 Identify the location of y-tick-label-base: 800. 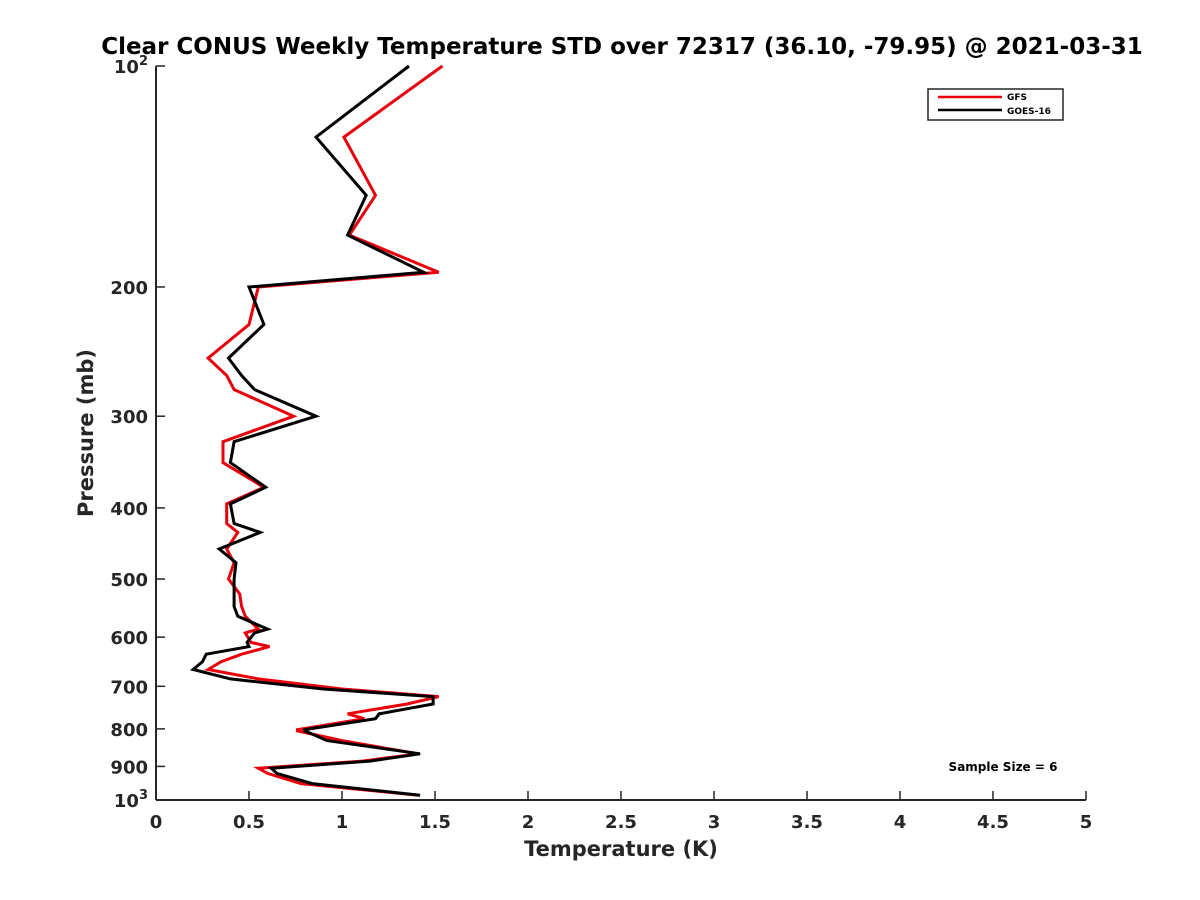
(129, 730).